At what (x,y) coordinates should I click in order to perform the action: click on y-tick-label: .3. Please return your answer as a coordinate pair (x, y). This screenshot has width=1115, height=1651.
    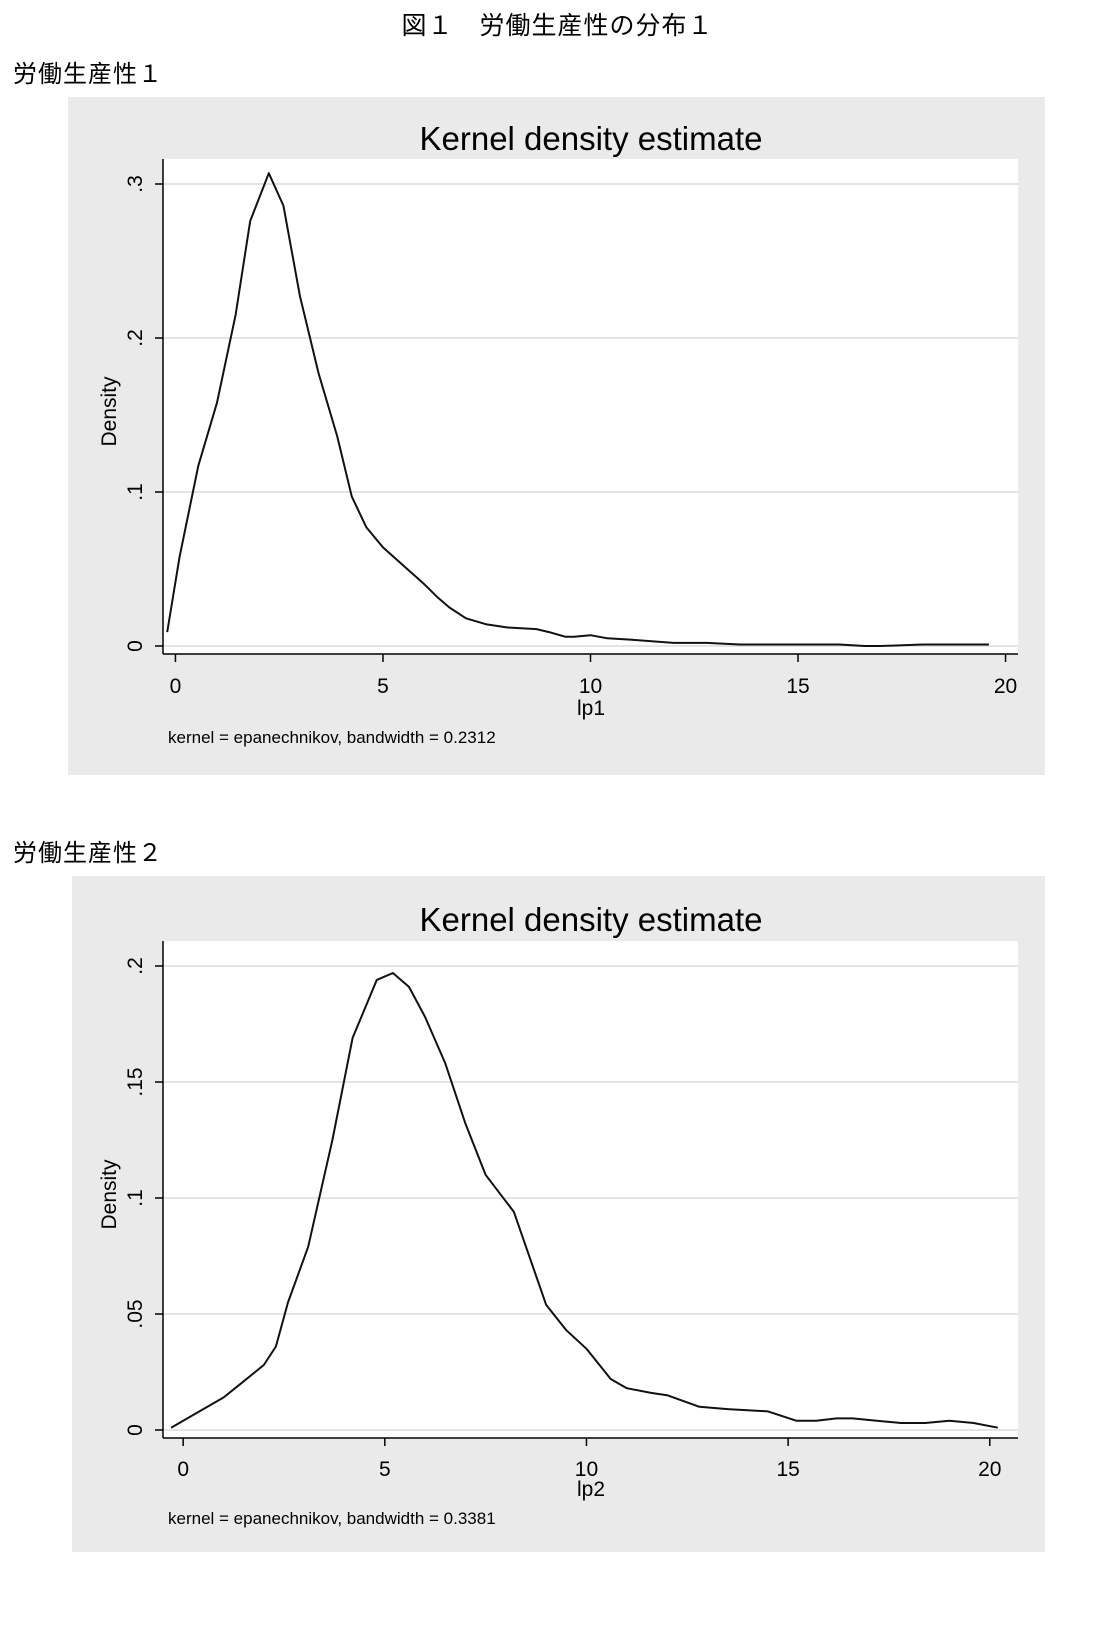
    Looking at the image, I should click on (135, 184).